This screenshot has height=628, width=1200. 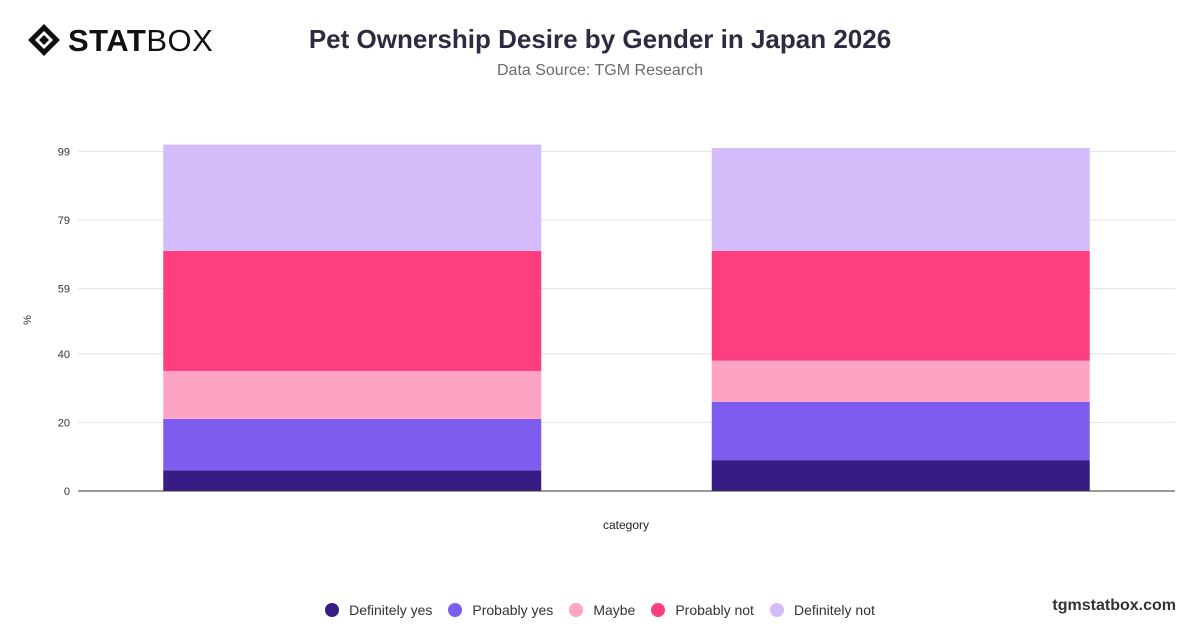 I want to click on brand-footer: tgmstatbox.com, so click(x=1114, y=605).